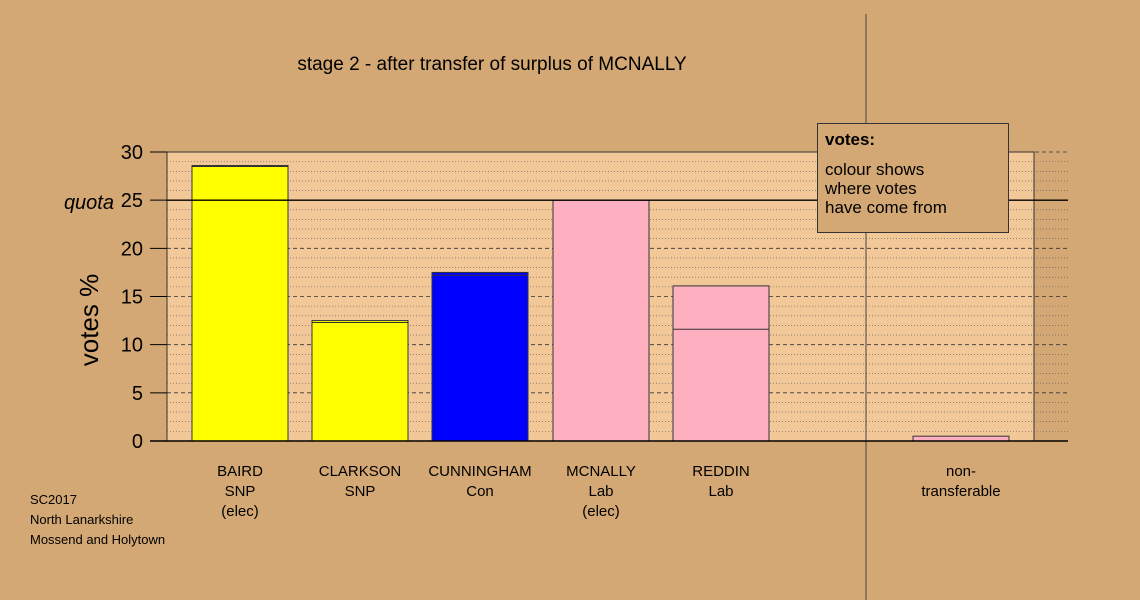 Image resolution: width=1140 pixels, height=600 pixels. I want to click on y-tick-label: 15, so click(132, 298).